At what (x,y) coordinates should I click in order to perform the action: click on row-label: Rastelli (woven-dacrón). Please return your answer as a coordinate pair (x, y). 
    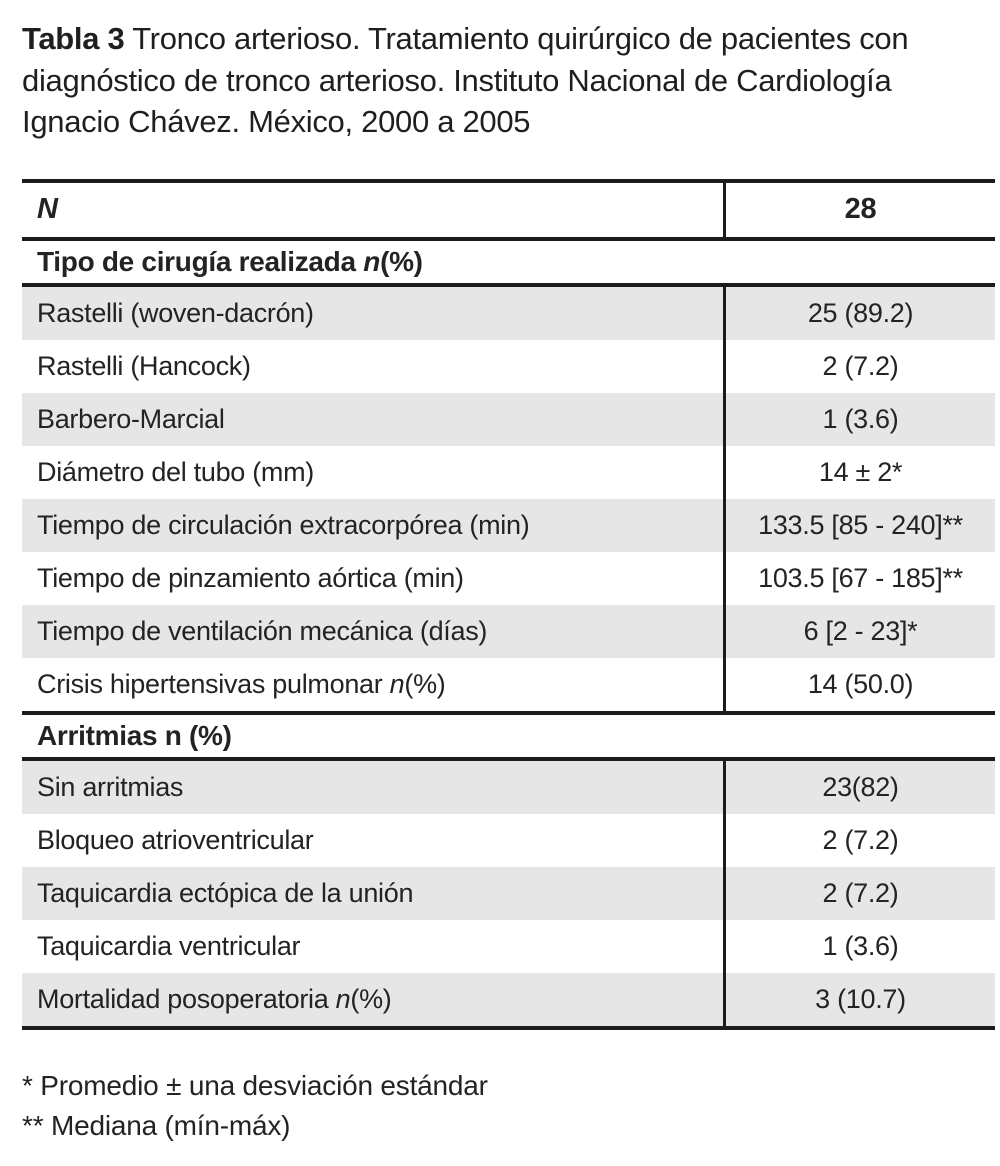
    Looking at the image, I should click on (175, 312).